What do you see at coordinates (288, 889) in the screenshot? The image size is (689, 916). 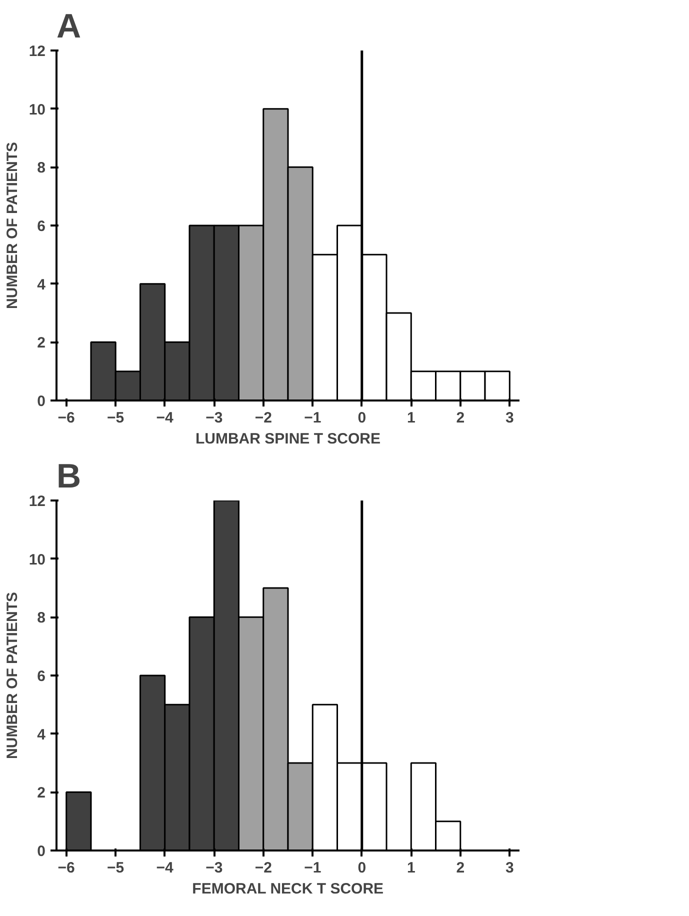 I see `x-axis-title: FEMORAL NECK T SCORE` at bounding box center [288, 889].